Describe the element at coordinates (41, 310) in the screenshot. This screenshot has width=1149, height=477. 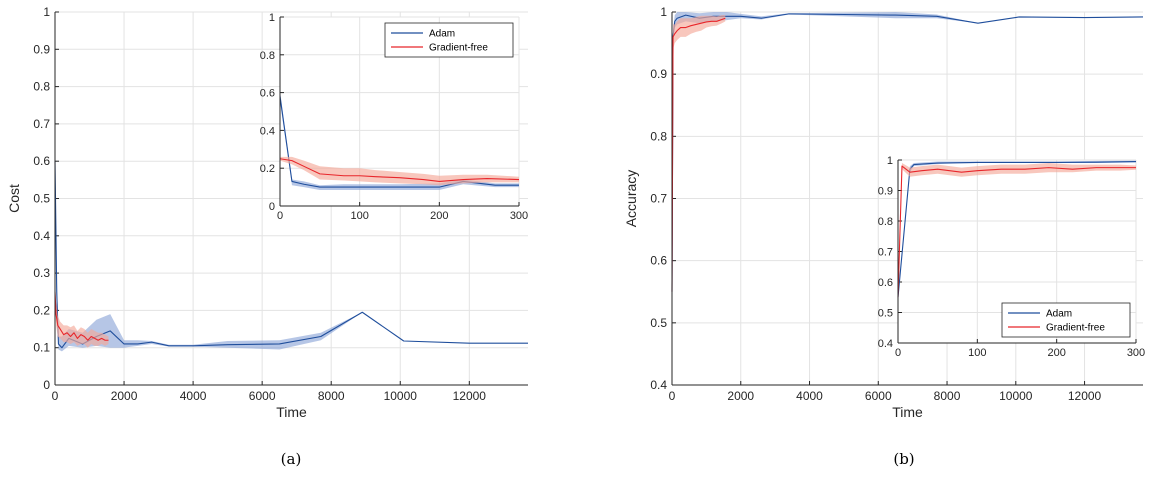
I see `main-y-tick-label: 0.2` at that location.